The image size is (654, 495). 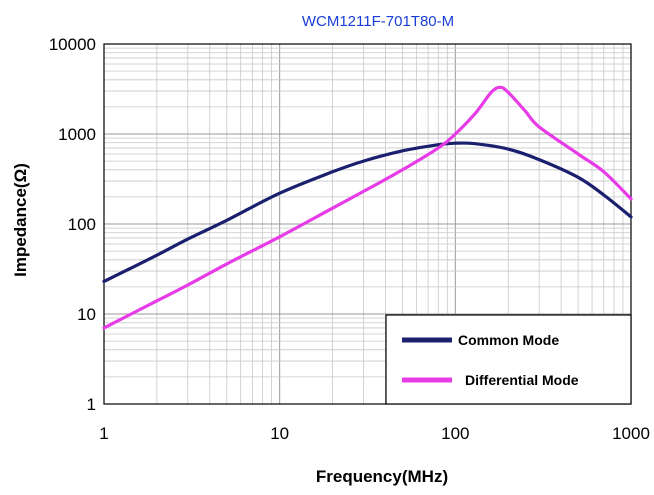 I want to click on legend-label-common-mode: Common Mode, so click(x=508, y=340).